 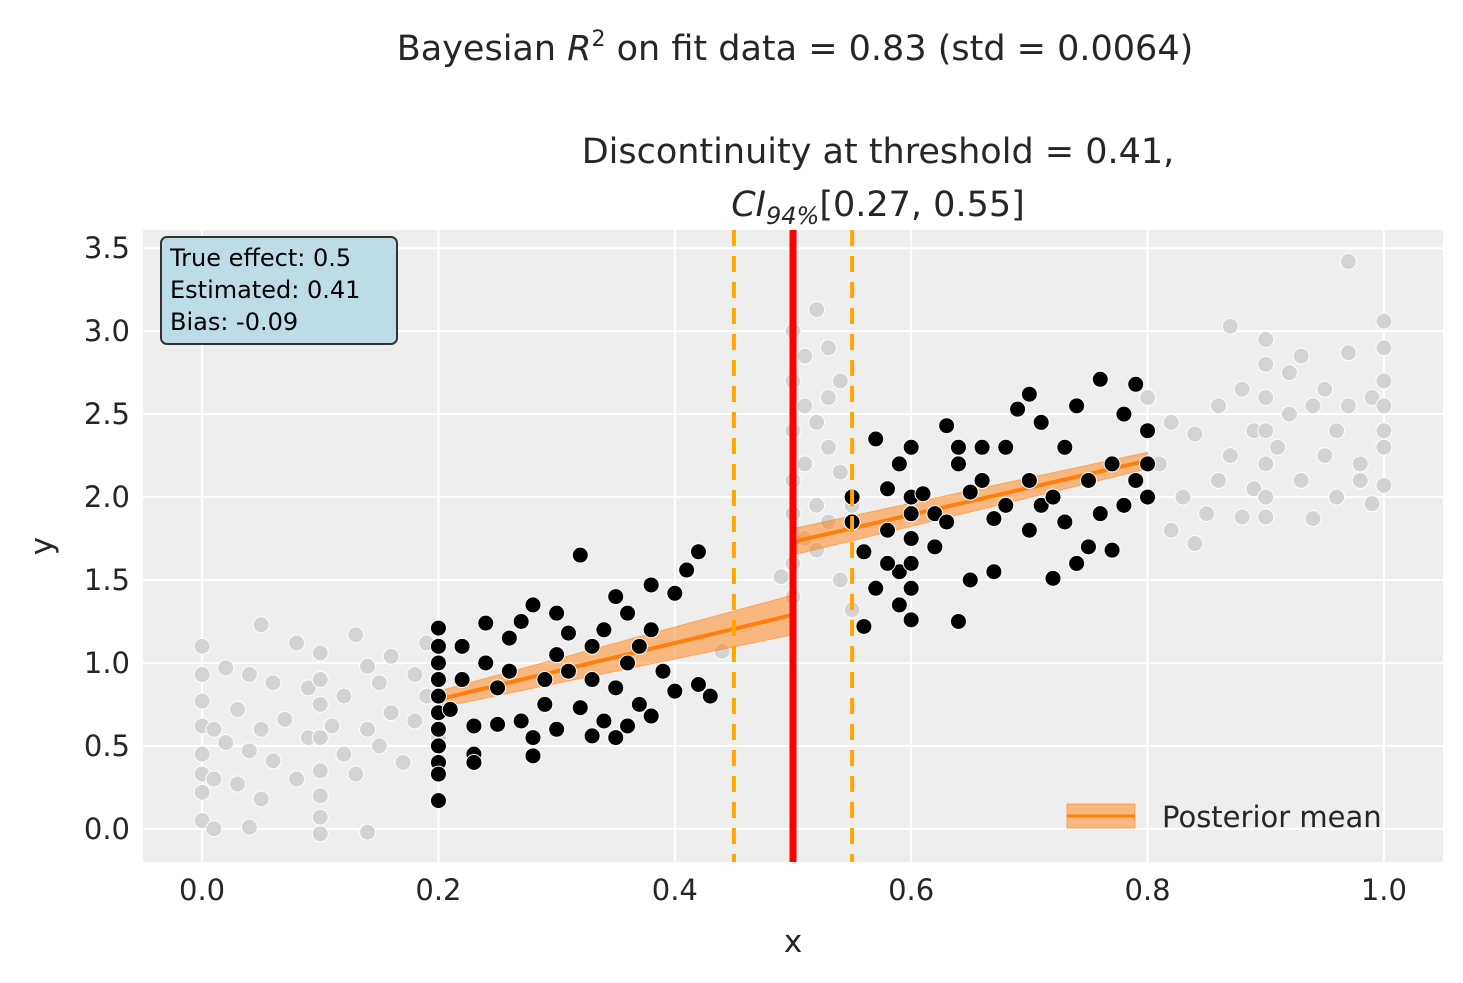 I want to click on y-tick-label: 1.5, so click(x=107, y=580).